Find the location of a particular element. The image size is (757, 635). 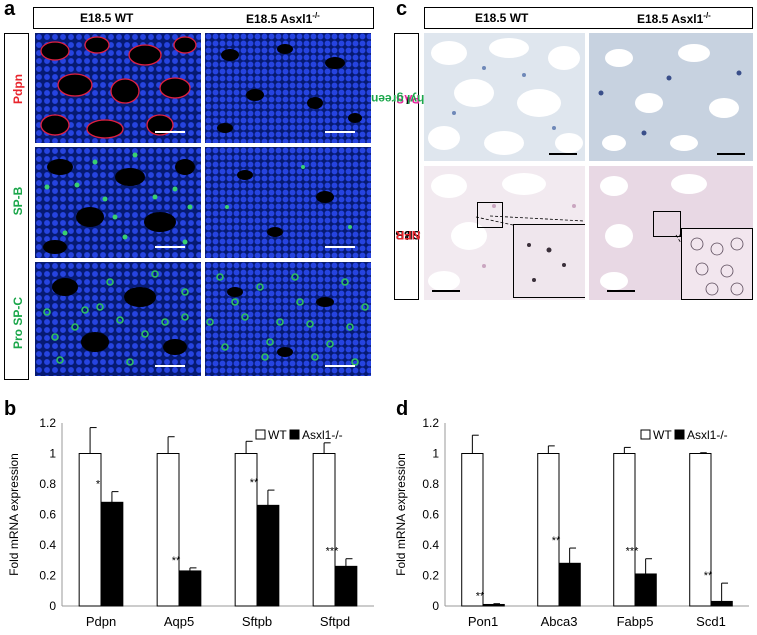

micrograph-prospc-ko is located at coordinates (288, 319).